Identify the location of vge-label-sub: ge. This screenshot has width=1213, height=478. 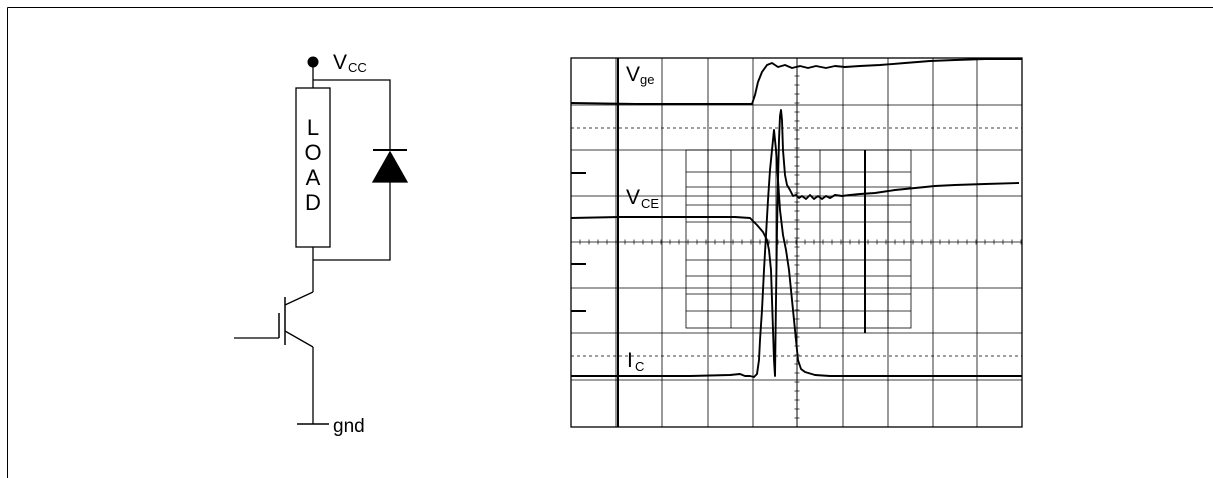
(647, 79).